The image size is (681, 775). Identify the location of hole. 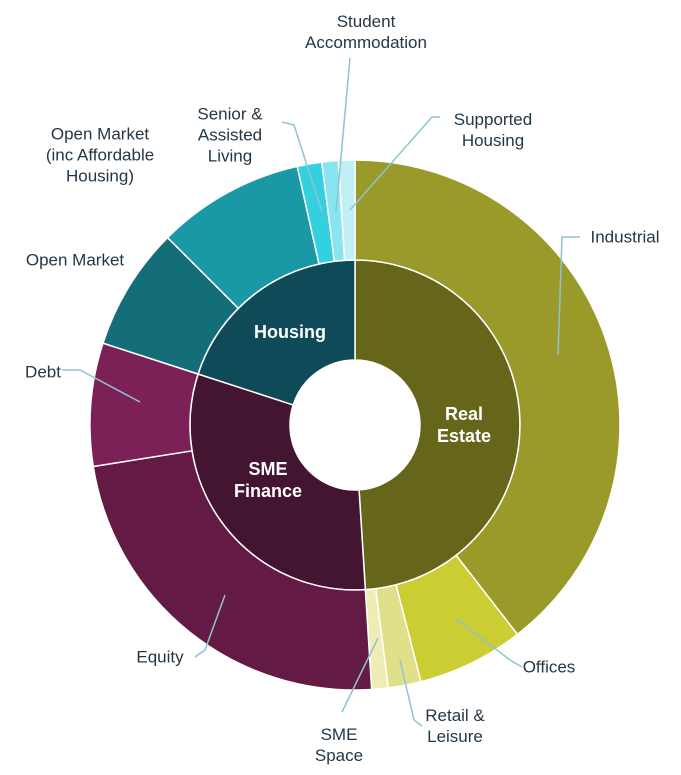
(355, 425).